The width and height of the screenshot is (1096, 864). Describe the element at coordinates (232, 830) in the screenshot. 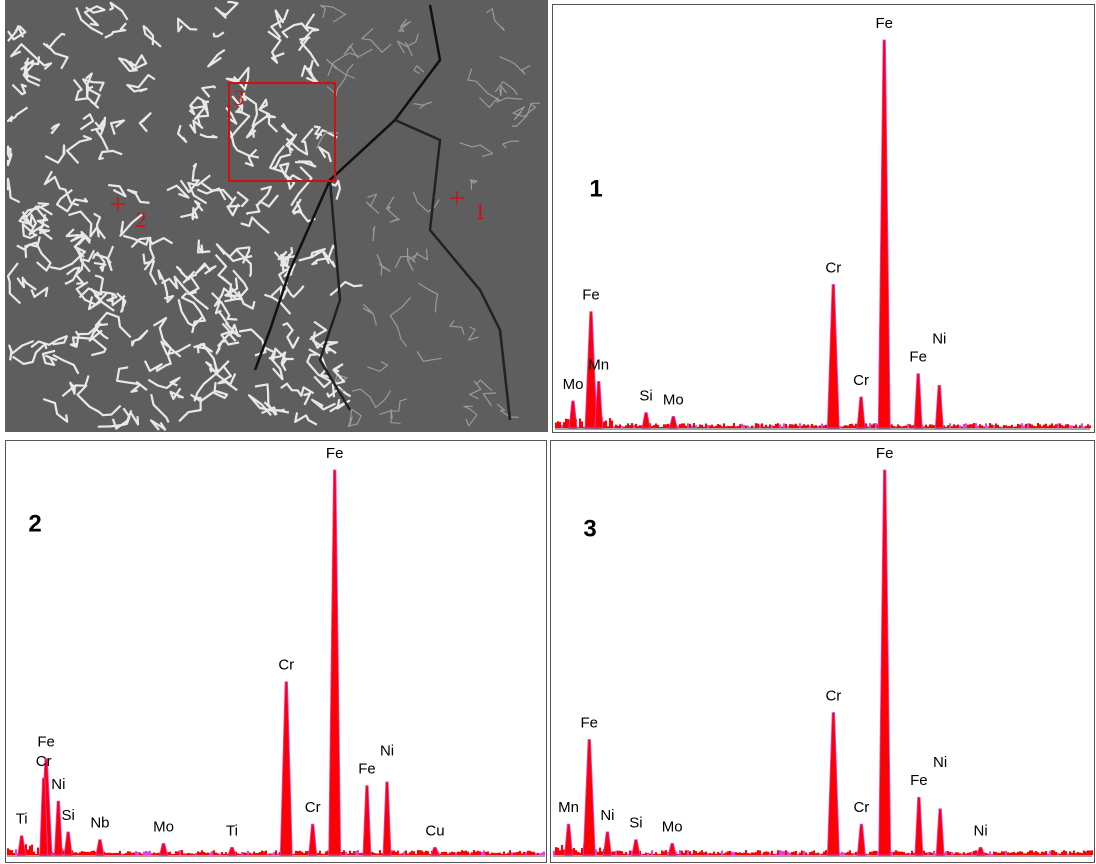

I see `peak-label: Ti` at that location.